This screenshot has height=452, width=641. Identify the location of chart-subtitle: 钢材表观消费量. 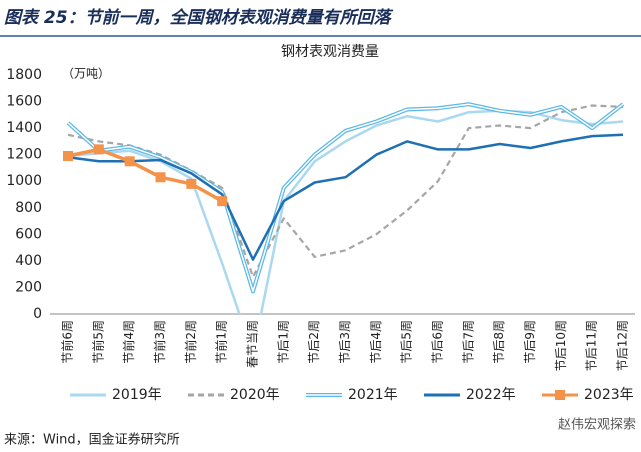
(330, 52).